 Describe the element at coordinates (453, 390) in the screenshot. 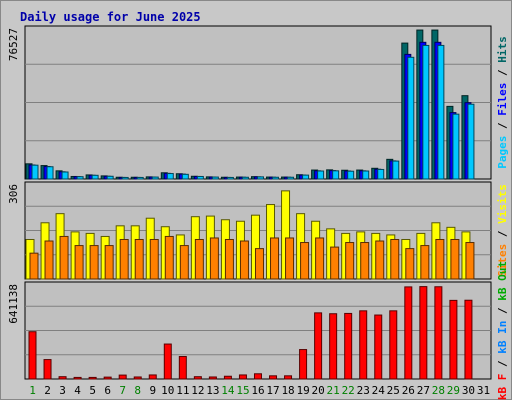

I see `day-label-29: 29` at that location.